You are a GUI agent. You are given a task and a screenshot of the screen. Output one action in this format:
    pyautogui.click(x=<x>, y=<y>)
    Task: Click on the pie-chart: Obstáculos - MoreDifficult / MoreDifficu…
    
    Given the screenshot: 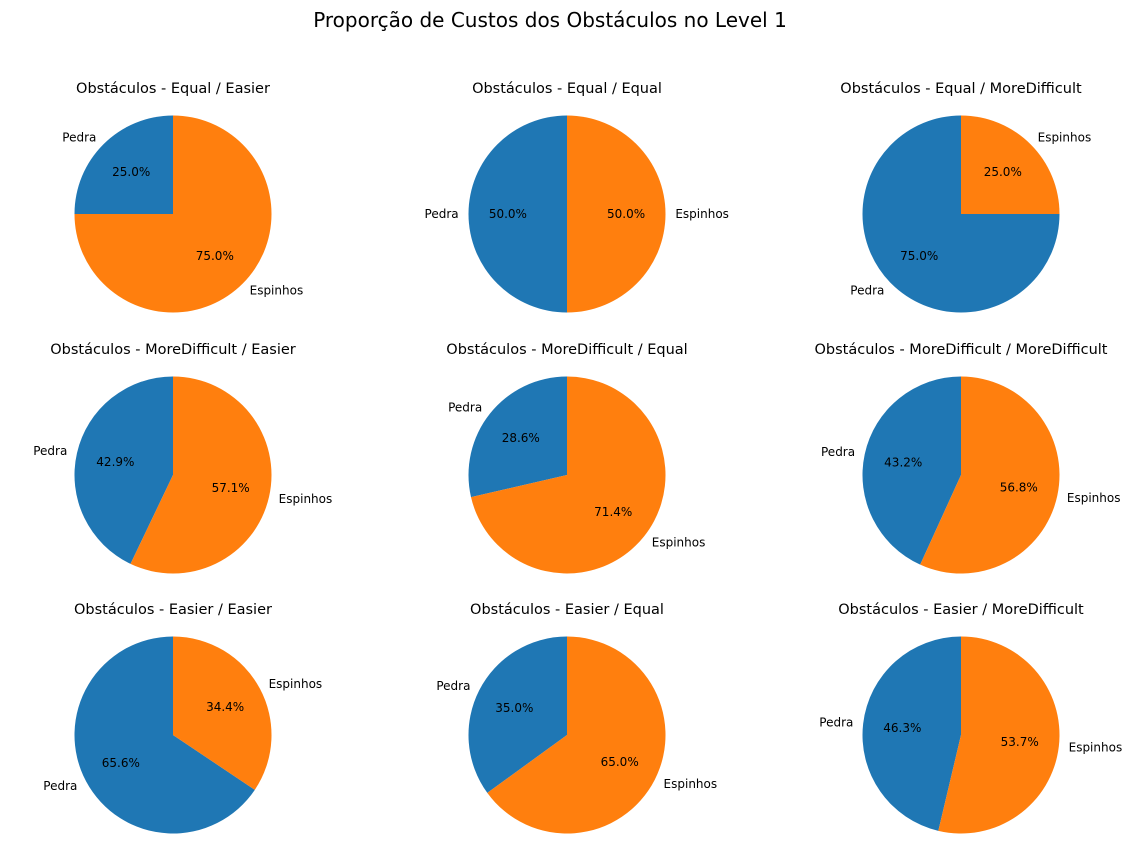 What is the action you would take?
    pyautogui.click(x=968, y=458)
    